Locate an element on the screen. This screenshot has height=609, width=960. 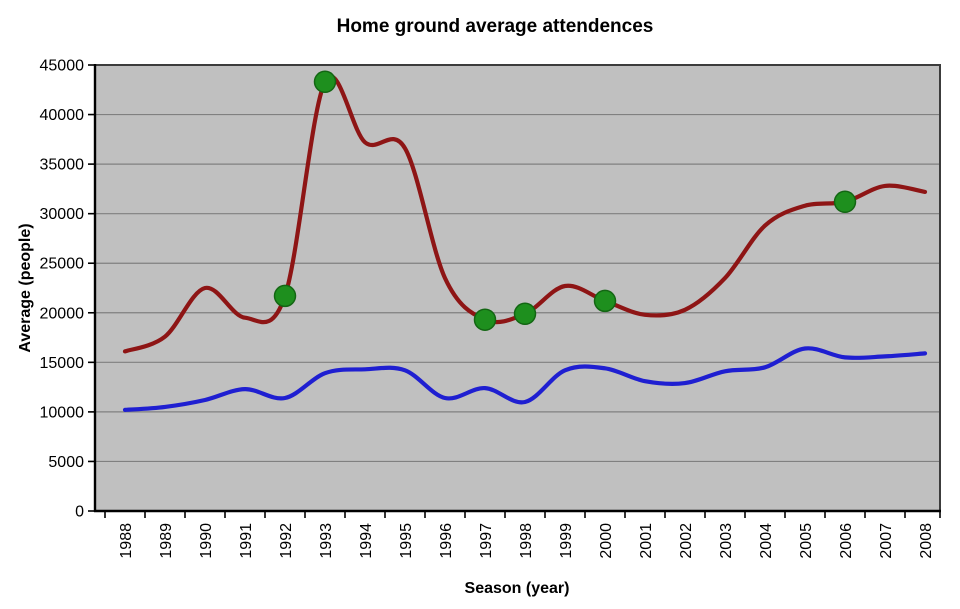
y-tick-label: 20000 is located at coordinates (62, 313).